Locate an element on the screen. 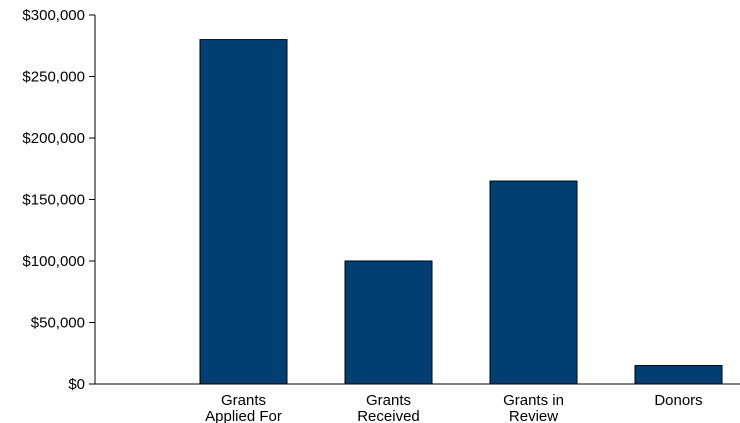 Image resolution: width=740 pixels, height=423 pixels. x-tick-label-line: Donors is located at coordinates (678, 400).